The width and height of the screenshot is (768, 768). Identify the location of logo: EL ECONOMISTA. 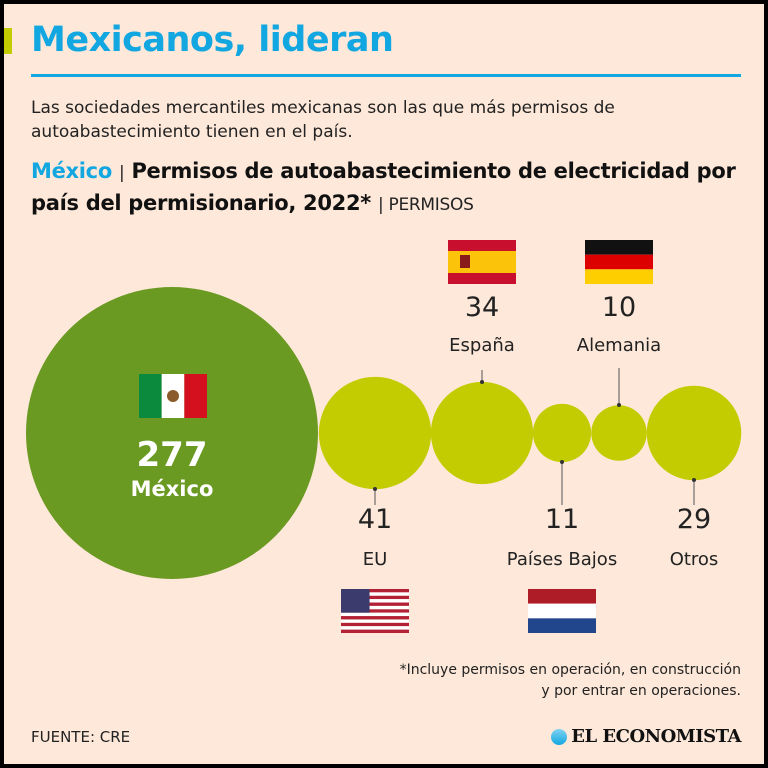
(646, 736).